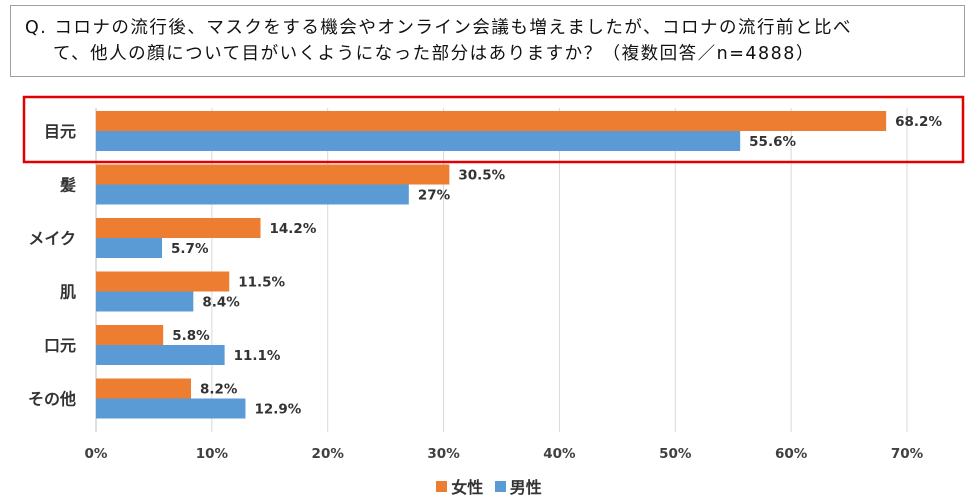 This screenshot has width=978, height=501. I want to click on data-label-male: 5.7%, so click(190, 249).